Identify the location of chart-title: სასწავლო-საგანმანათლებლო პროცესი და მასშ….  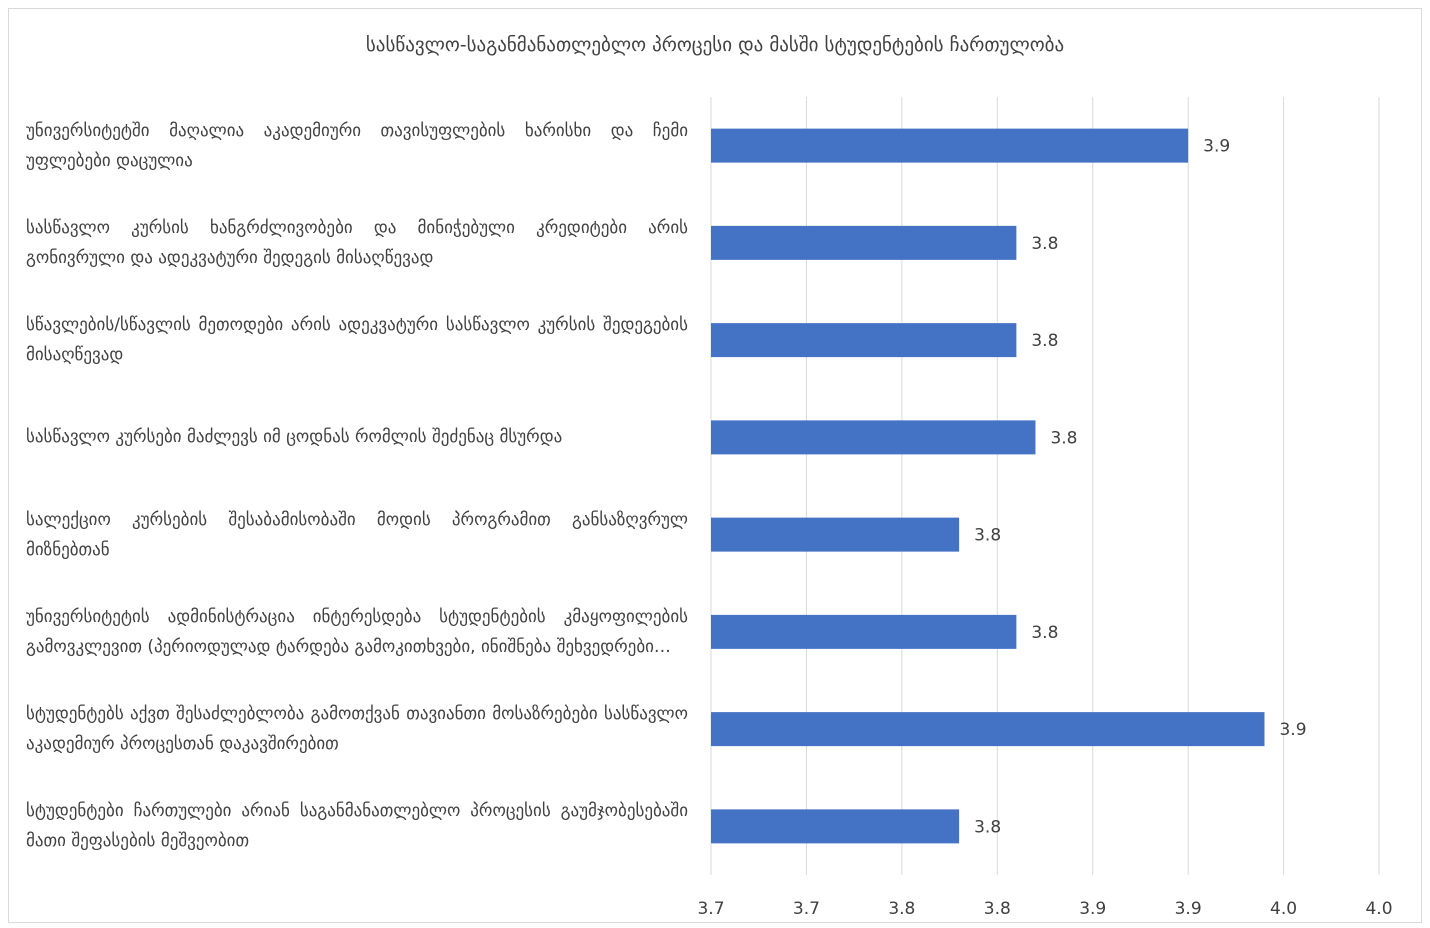
(715, 45).